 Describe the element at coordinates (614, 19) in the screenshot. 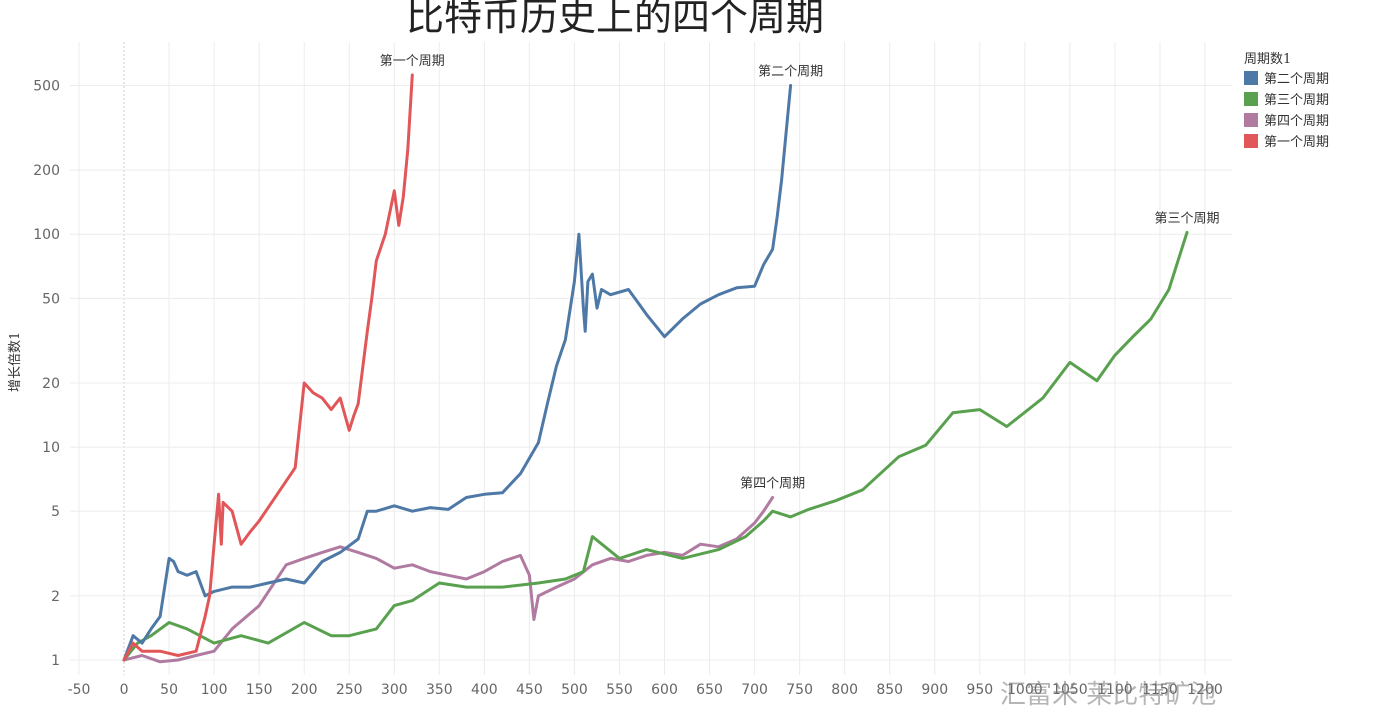

I see `chart-title: 比特币历史上的四个周期` at that location.